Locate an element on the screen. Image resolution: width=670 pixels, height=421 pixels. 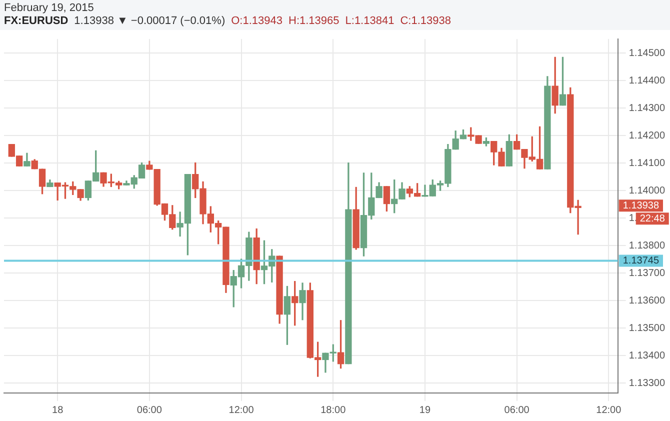
ref-line-label: 1.13745 is located at coordinates (641, 260).